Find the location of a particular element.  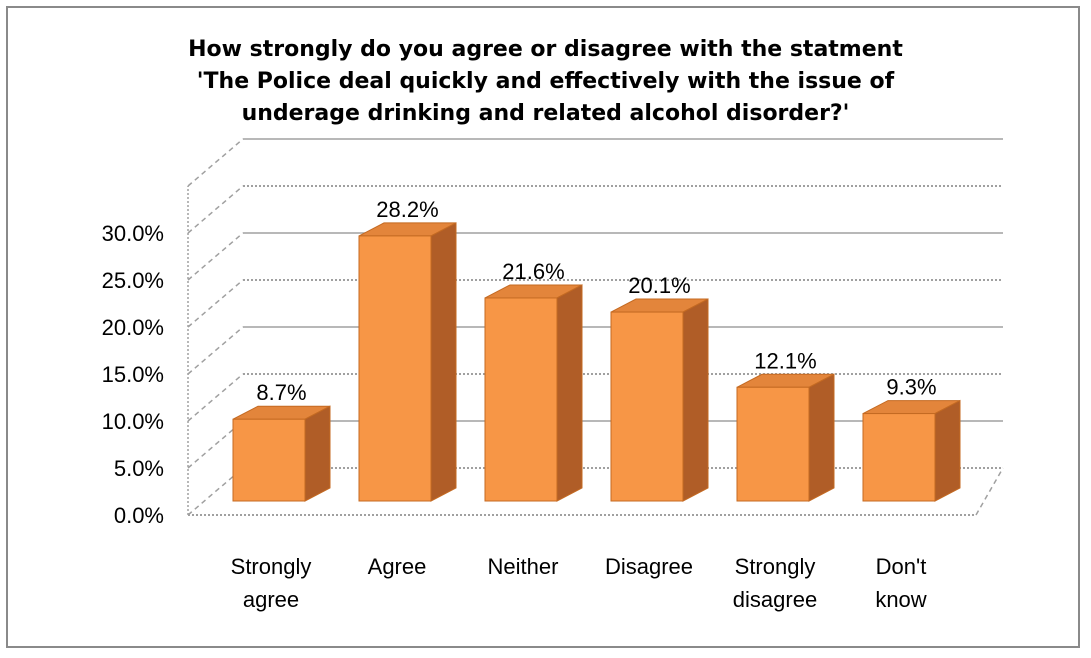

y-tick-label: 0.0% is located at coordinates (139, 515).